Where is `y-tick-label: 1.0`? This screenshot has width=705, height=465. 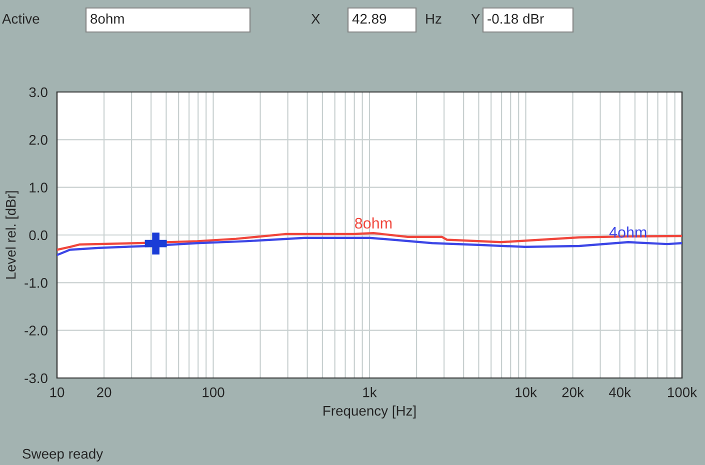
y-tick-label: 1.0 is located at coordinates (39, 187).